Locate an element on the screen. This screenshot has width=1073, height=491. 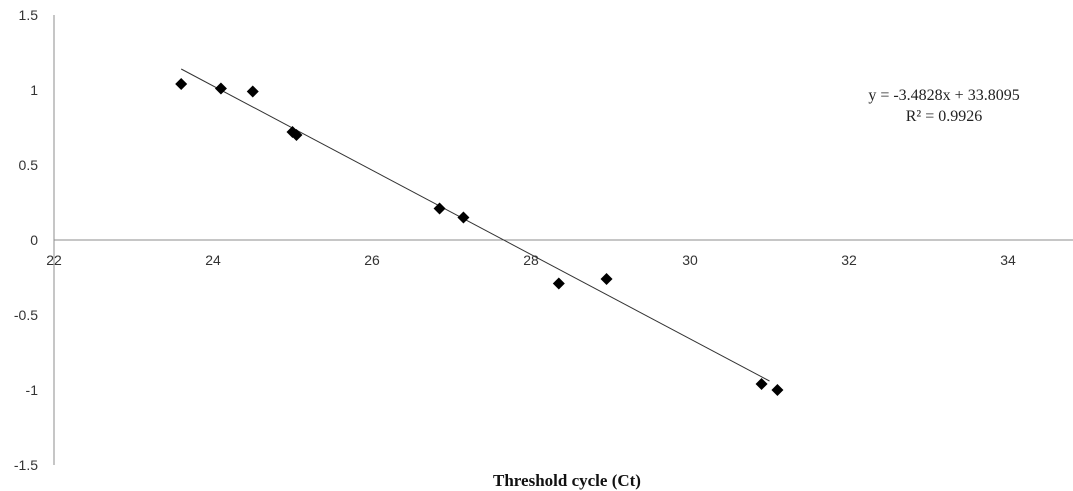
y-tick-label: 0 is located at coordinates (34, 240).